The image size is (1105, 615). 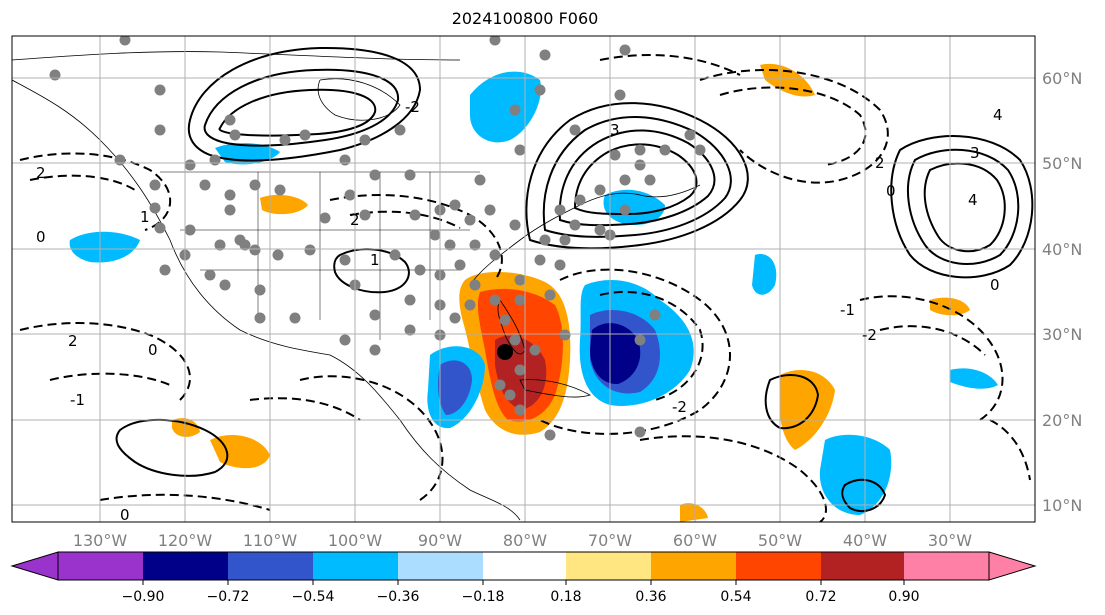 I want to click on lon-label: 130°W, so click(x=100, y=540).